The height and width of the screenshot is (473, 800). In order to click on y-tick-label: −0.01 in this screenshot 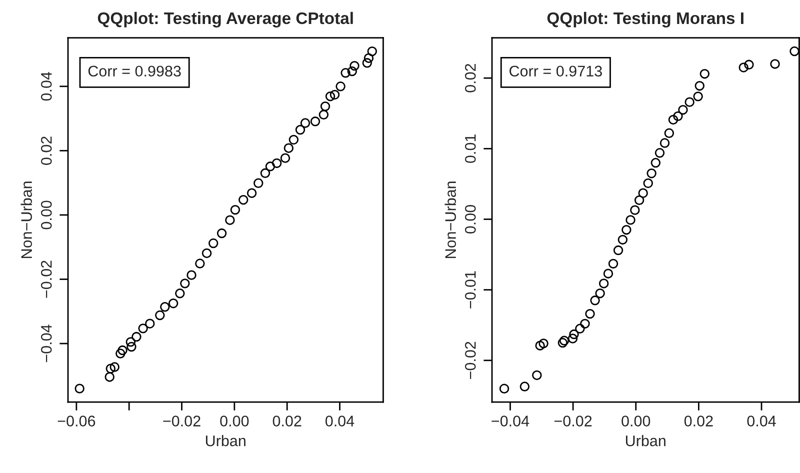, I will do `click(470, 289)`.